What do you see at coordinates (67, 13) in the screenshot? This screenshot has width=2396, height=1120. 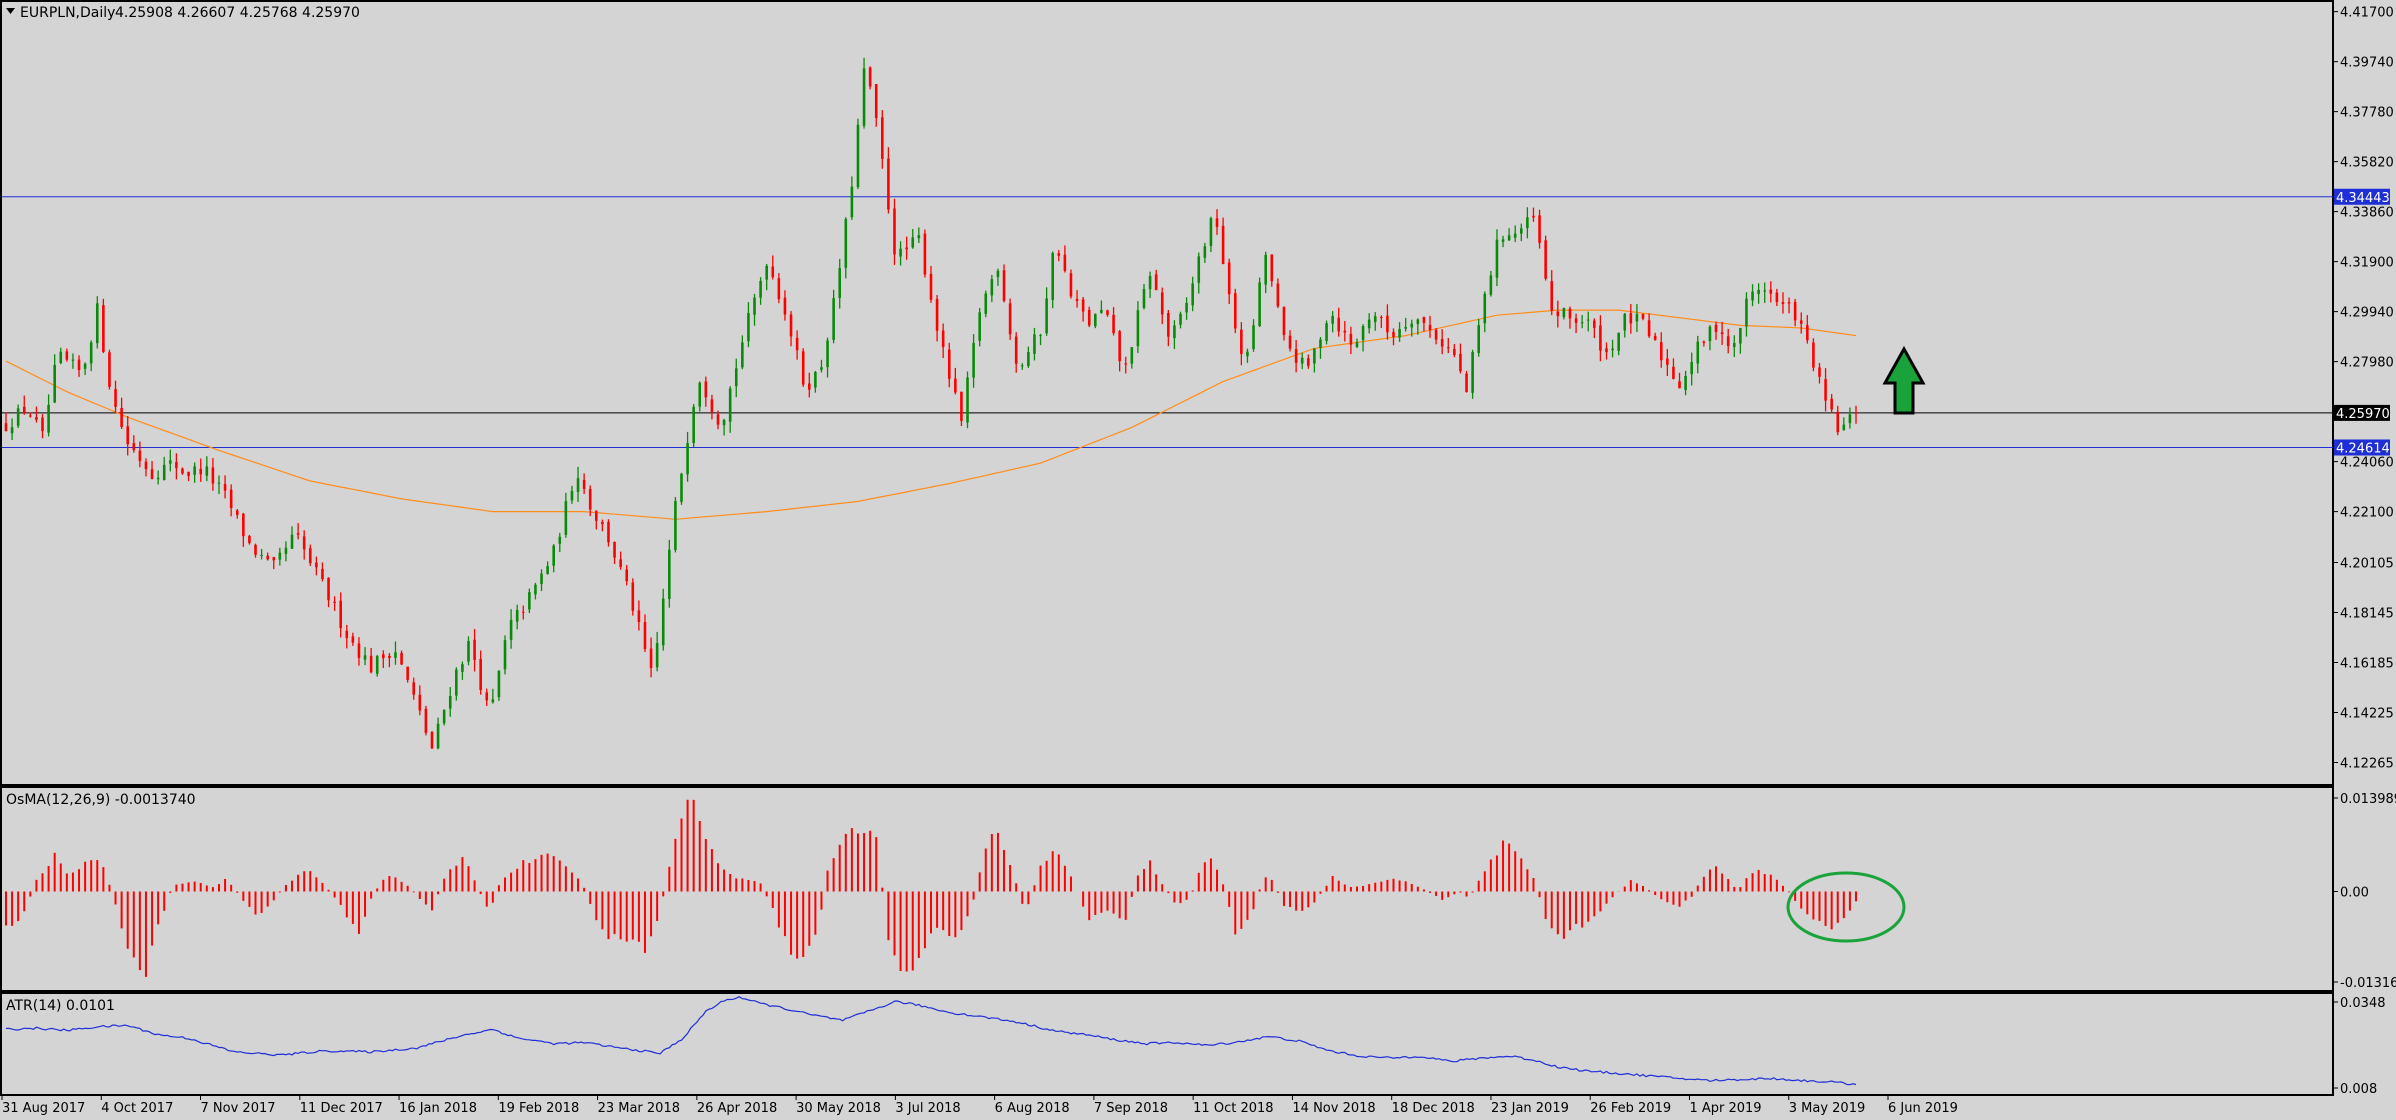 I see `symbol-label: EURPLN,Daily` at bounding box center [67, 13].